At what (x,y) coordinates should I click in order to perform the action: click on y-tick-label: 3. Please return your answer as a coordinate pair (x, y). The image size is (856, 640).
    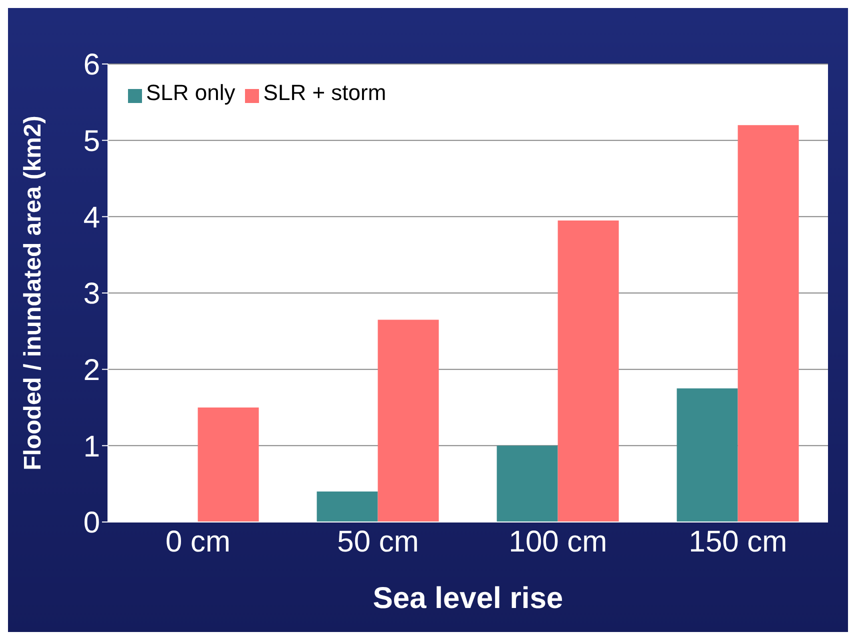
    Looking at the image, I should click on (91, 294).